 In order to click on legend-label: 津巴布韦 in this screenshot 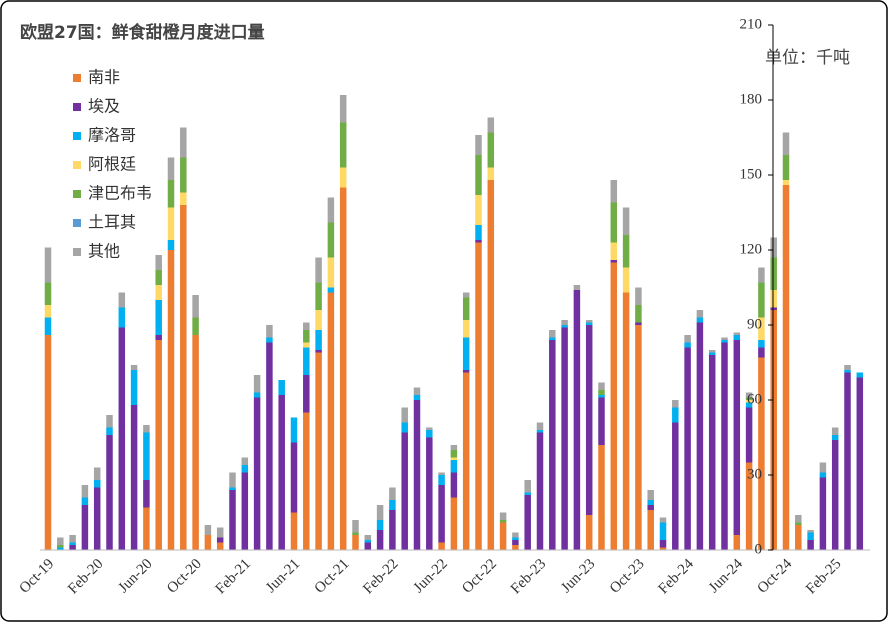, I will do `click(120, 193)`.